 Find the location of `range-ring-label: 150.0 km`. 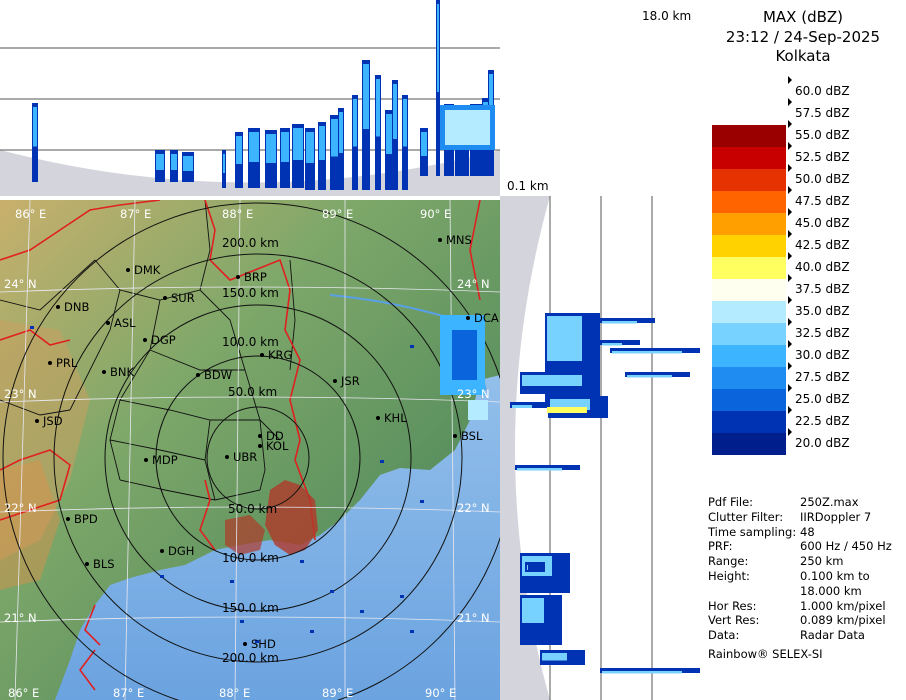

range-ring-label: 150.0 km is located at coordinates (250, 608).